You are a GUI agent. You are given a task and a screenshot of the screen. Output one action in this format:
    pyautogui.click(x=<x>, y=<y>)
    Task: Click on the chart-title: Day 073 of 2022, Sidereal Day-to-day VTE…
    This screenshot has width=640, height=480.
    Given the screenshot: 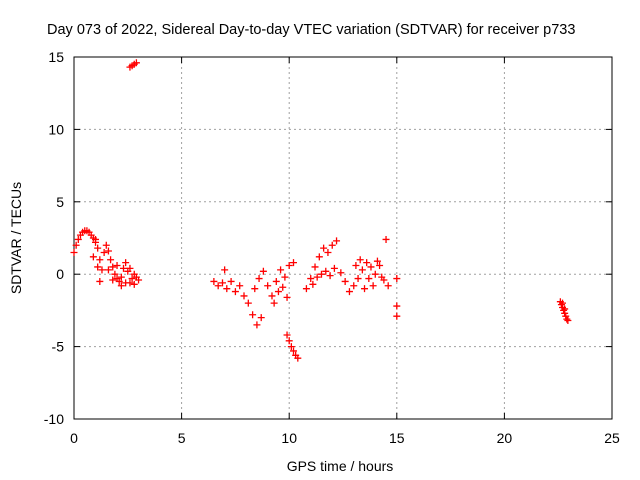 What is the action you would take?
    pyautogui.click(x=311, y=30)
    